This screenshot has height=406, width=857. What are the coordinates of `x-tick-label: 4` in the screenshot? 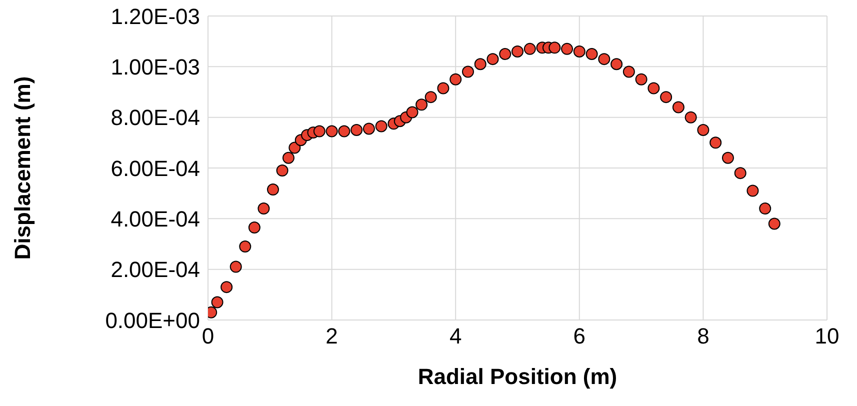 It's located at (455, 336).